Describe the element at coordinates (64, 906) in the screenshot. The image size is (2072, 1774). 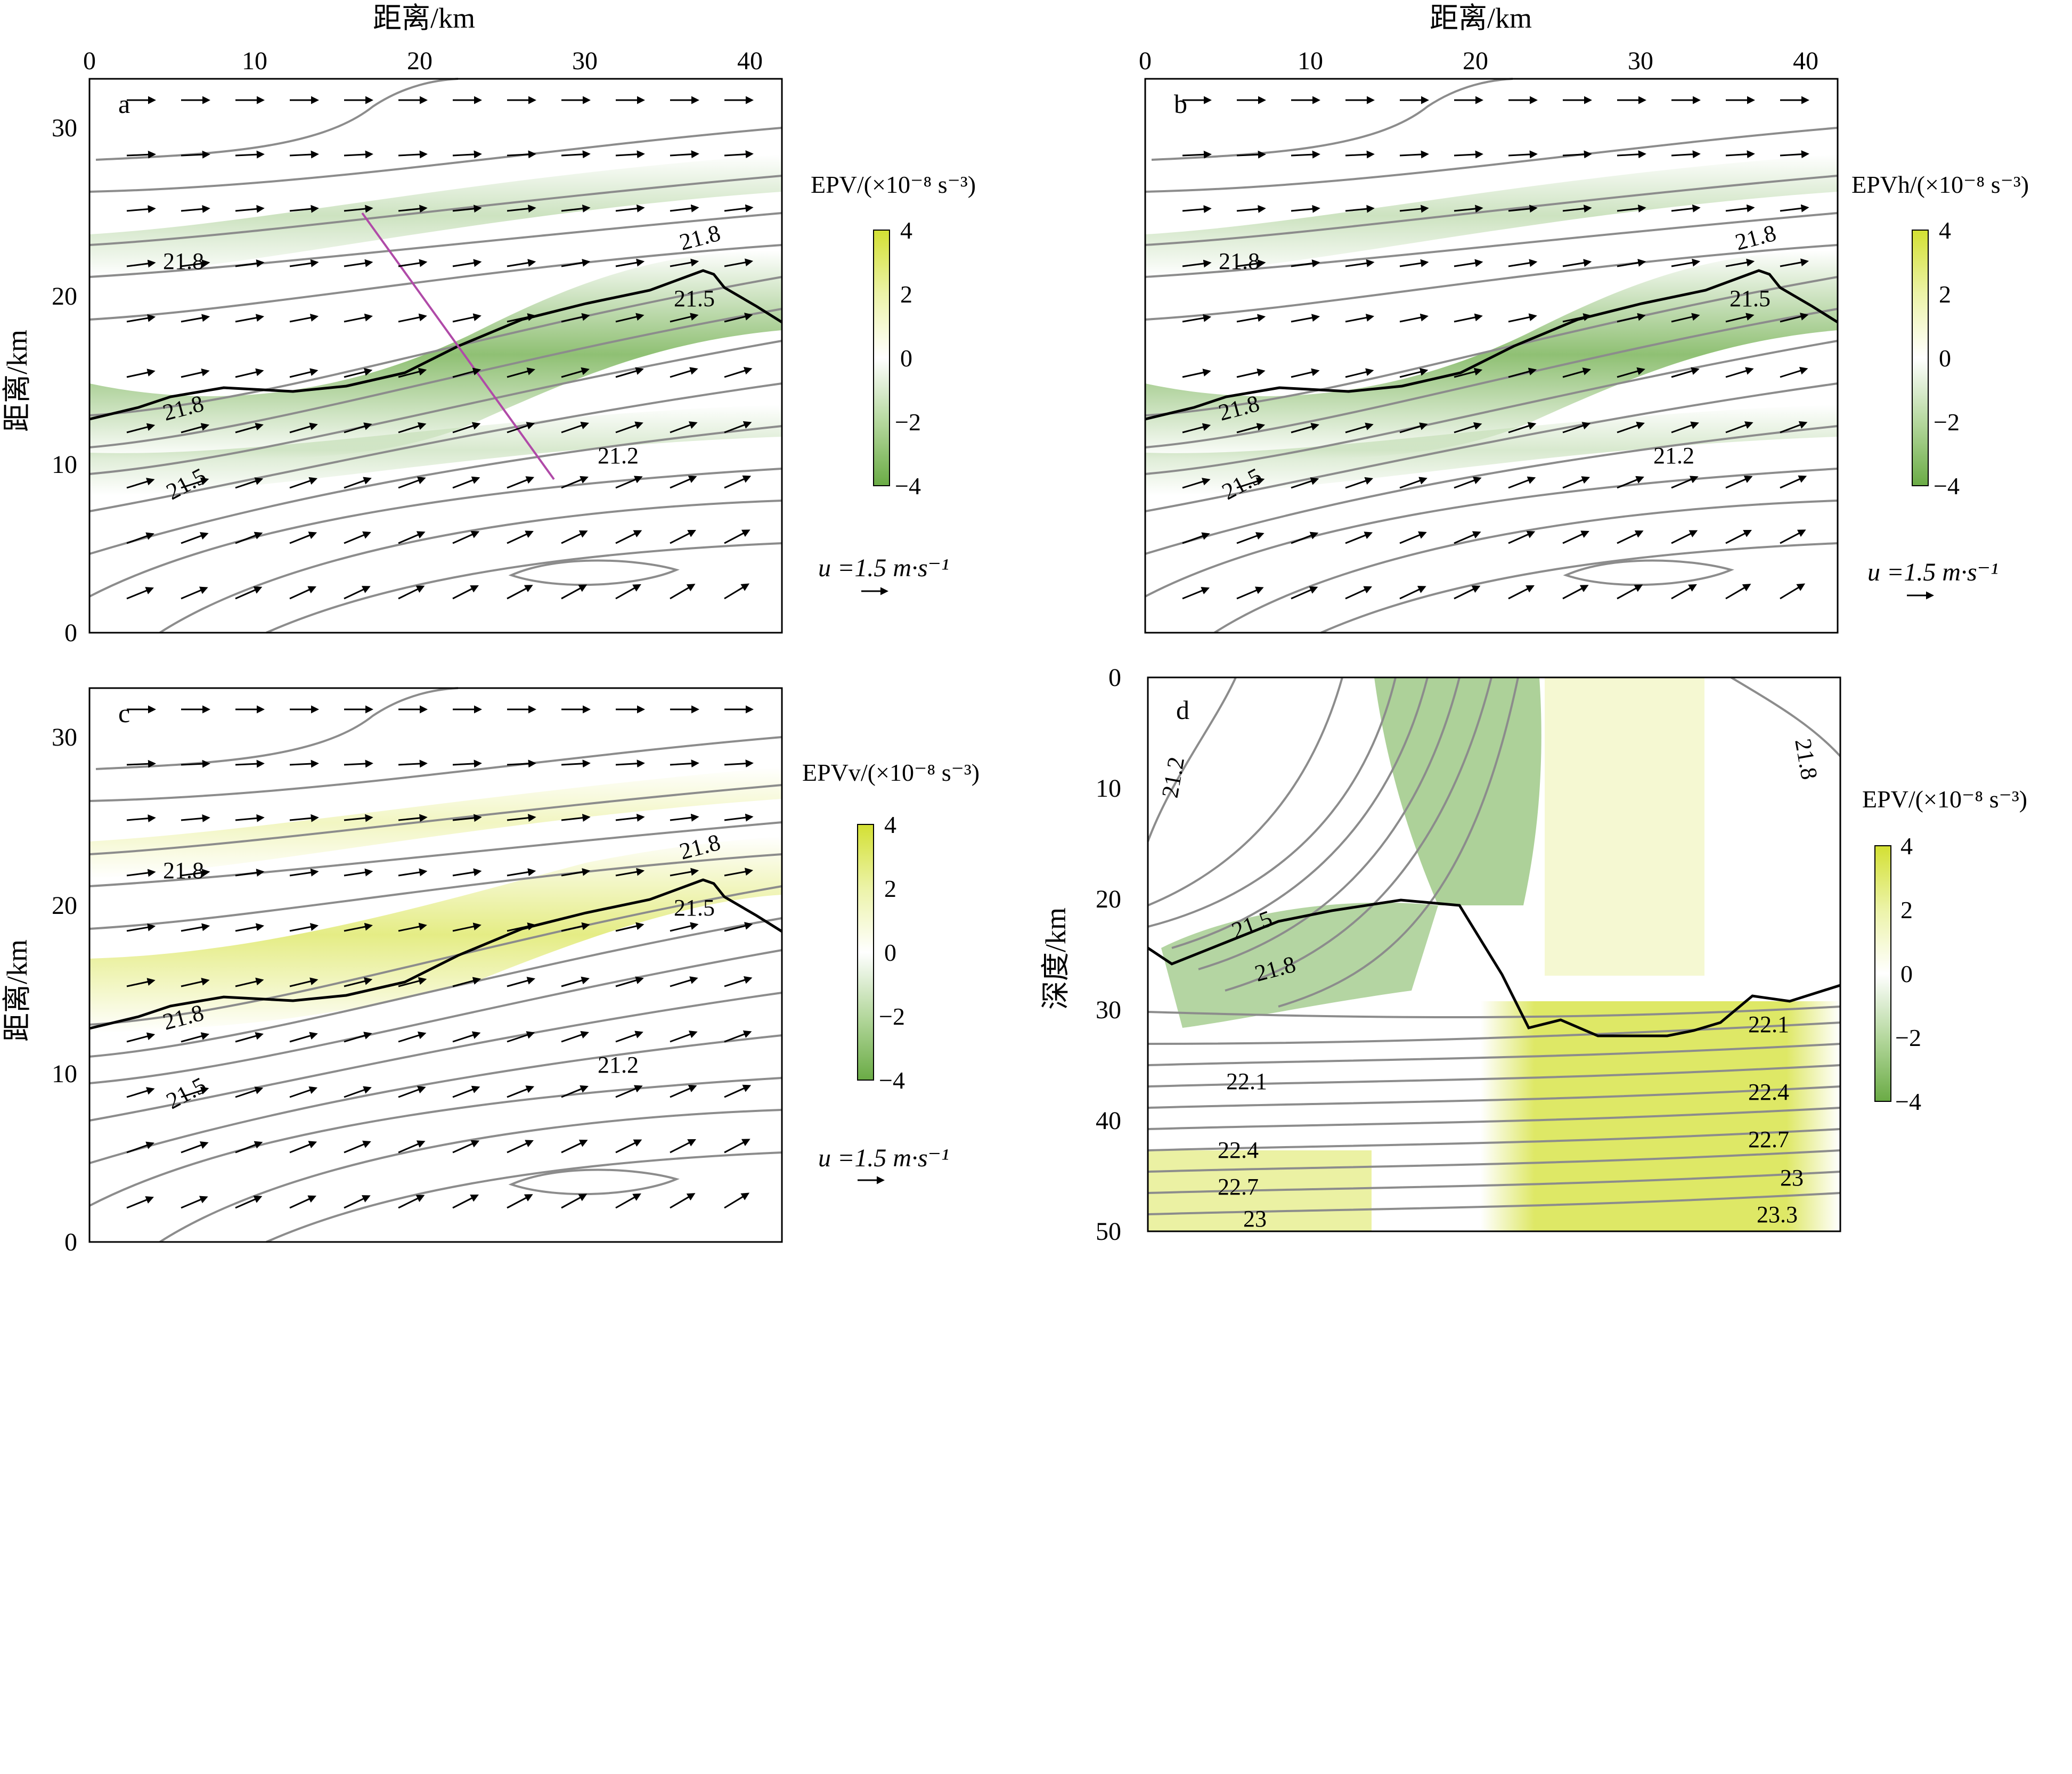
I see `panel-c-y-tick-20: 20` at that location.